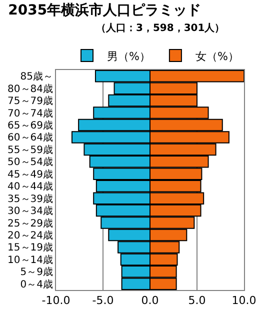  Describe the element at coordinates (30, 223) in the screenshot. I see `y-tick-label: 25～29歳` at that location.